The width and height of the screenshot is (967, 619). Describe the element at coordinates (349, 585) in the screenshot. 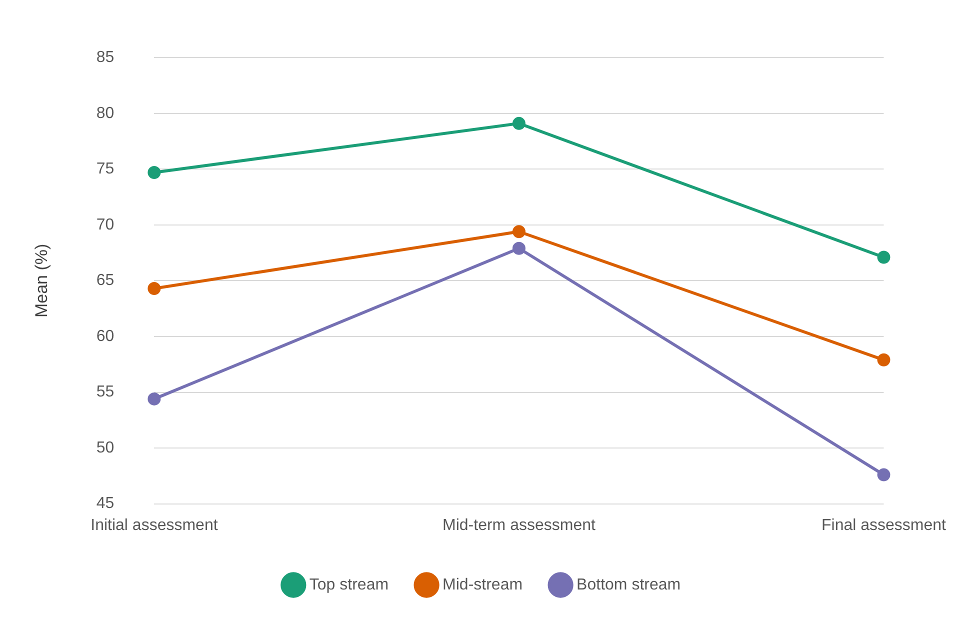

I see `legend-label: Top stream` at that location.